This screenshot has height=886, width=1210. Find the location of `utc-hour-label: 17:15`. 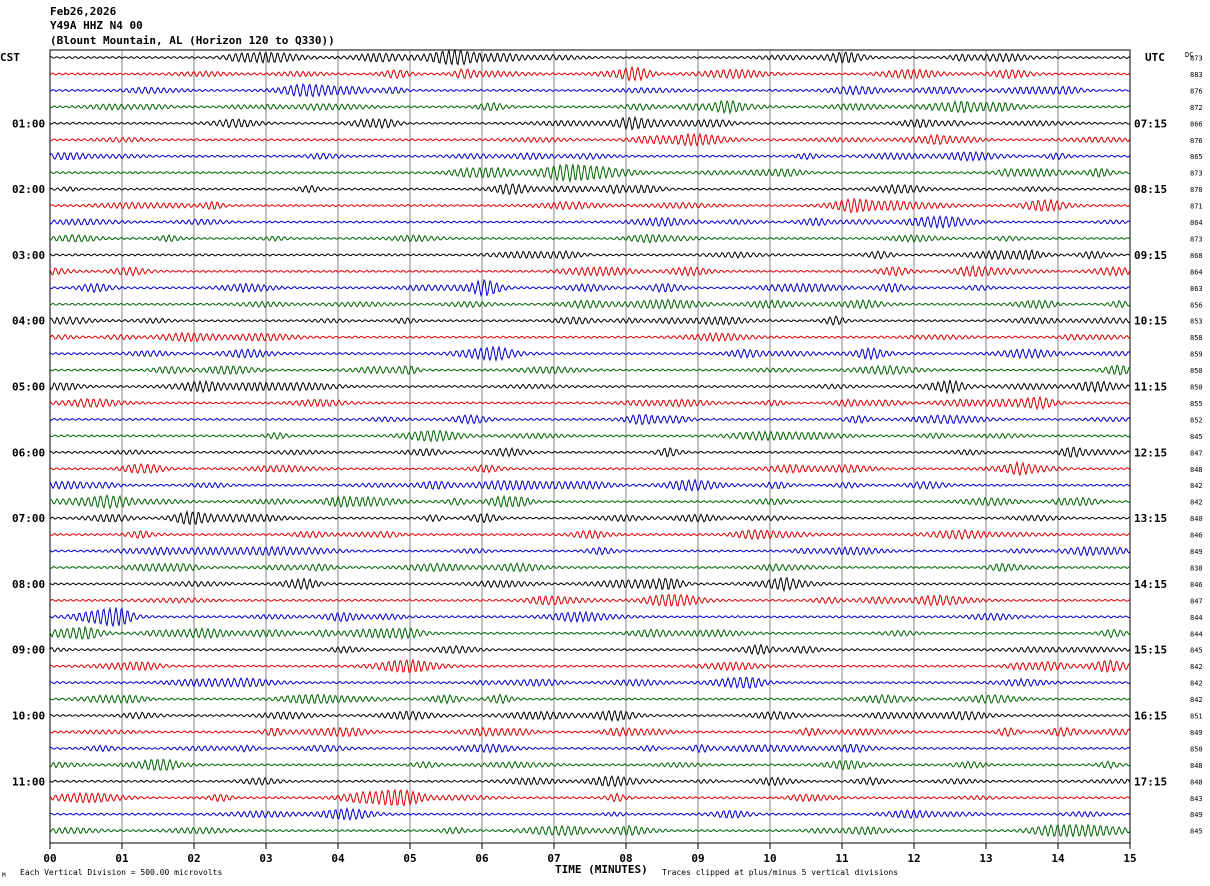

utc-hour-label: 17:15 is located at coordinates (1150, 781).